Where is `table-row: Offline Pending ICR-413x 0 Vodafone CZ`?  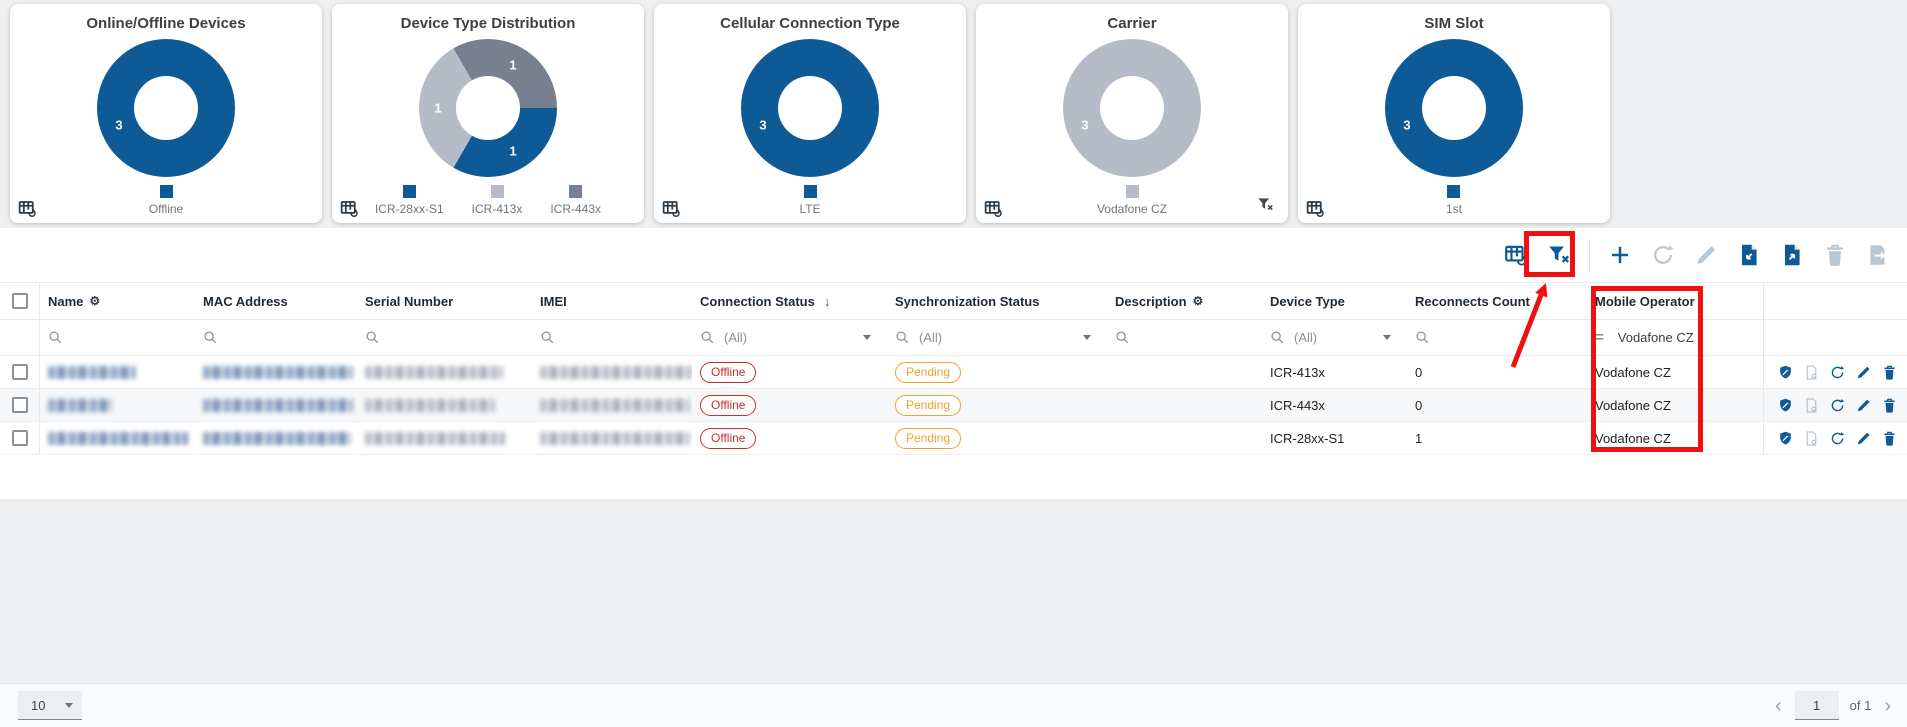
table-row: Offline Pending ICR-413x 0 Vodafone CZ is located at coordinates (953, 372).